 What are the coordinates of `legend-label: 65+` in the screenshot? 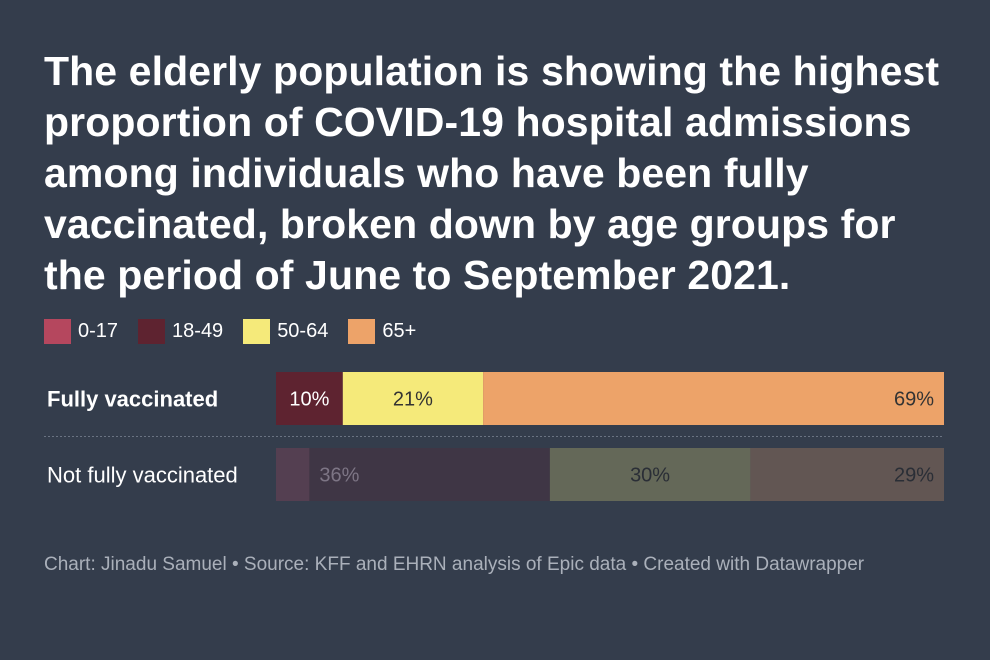 It's located at (399, 330).